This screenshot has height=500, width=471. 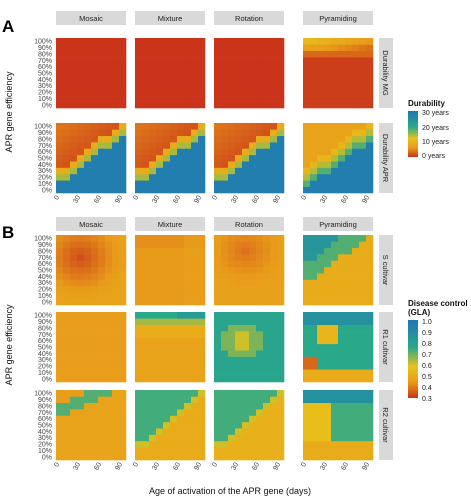 What do you see at coordinates (419, 312) in the screenshot?
I see `legend-disease-control-title-2: (GLA)` at bounding box center [419, 312].